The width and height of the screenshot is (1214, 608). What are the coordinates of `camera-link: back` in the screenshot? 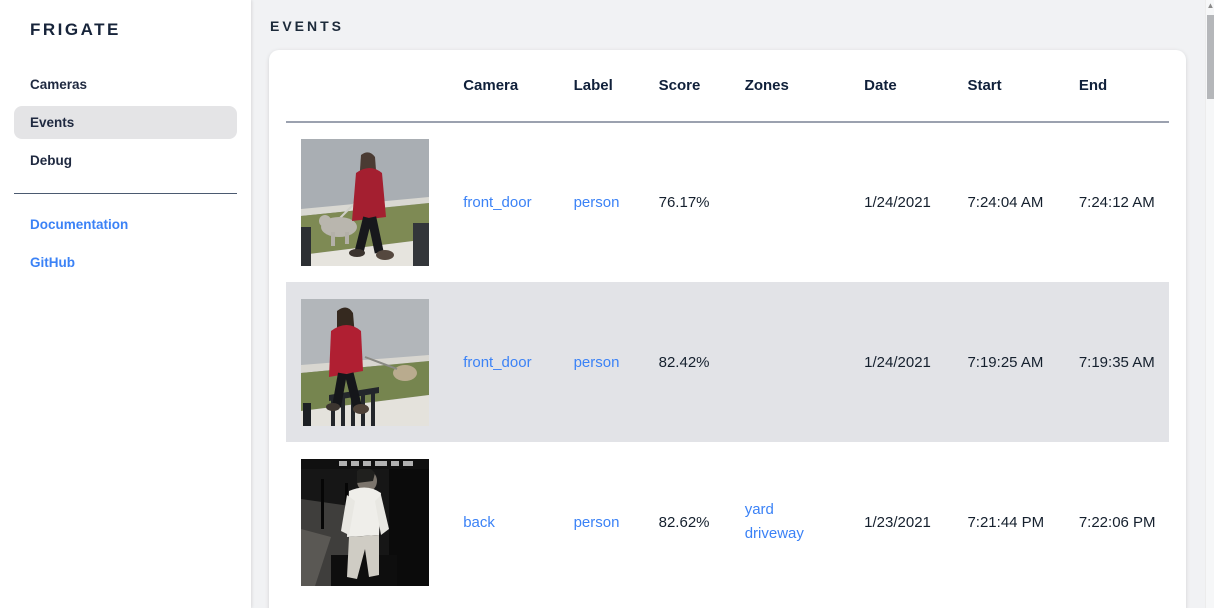 It's located at (479, 522).